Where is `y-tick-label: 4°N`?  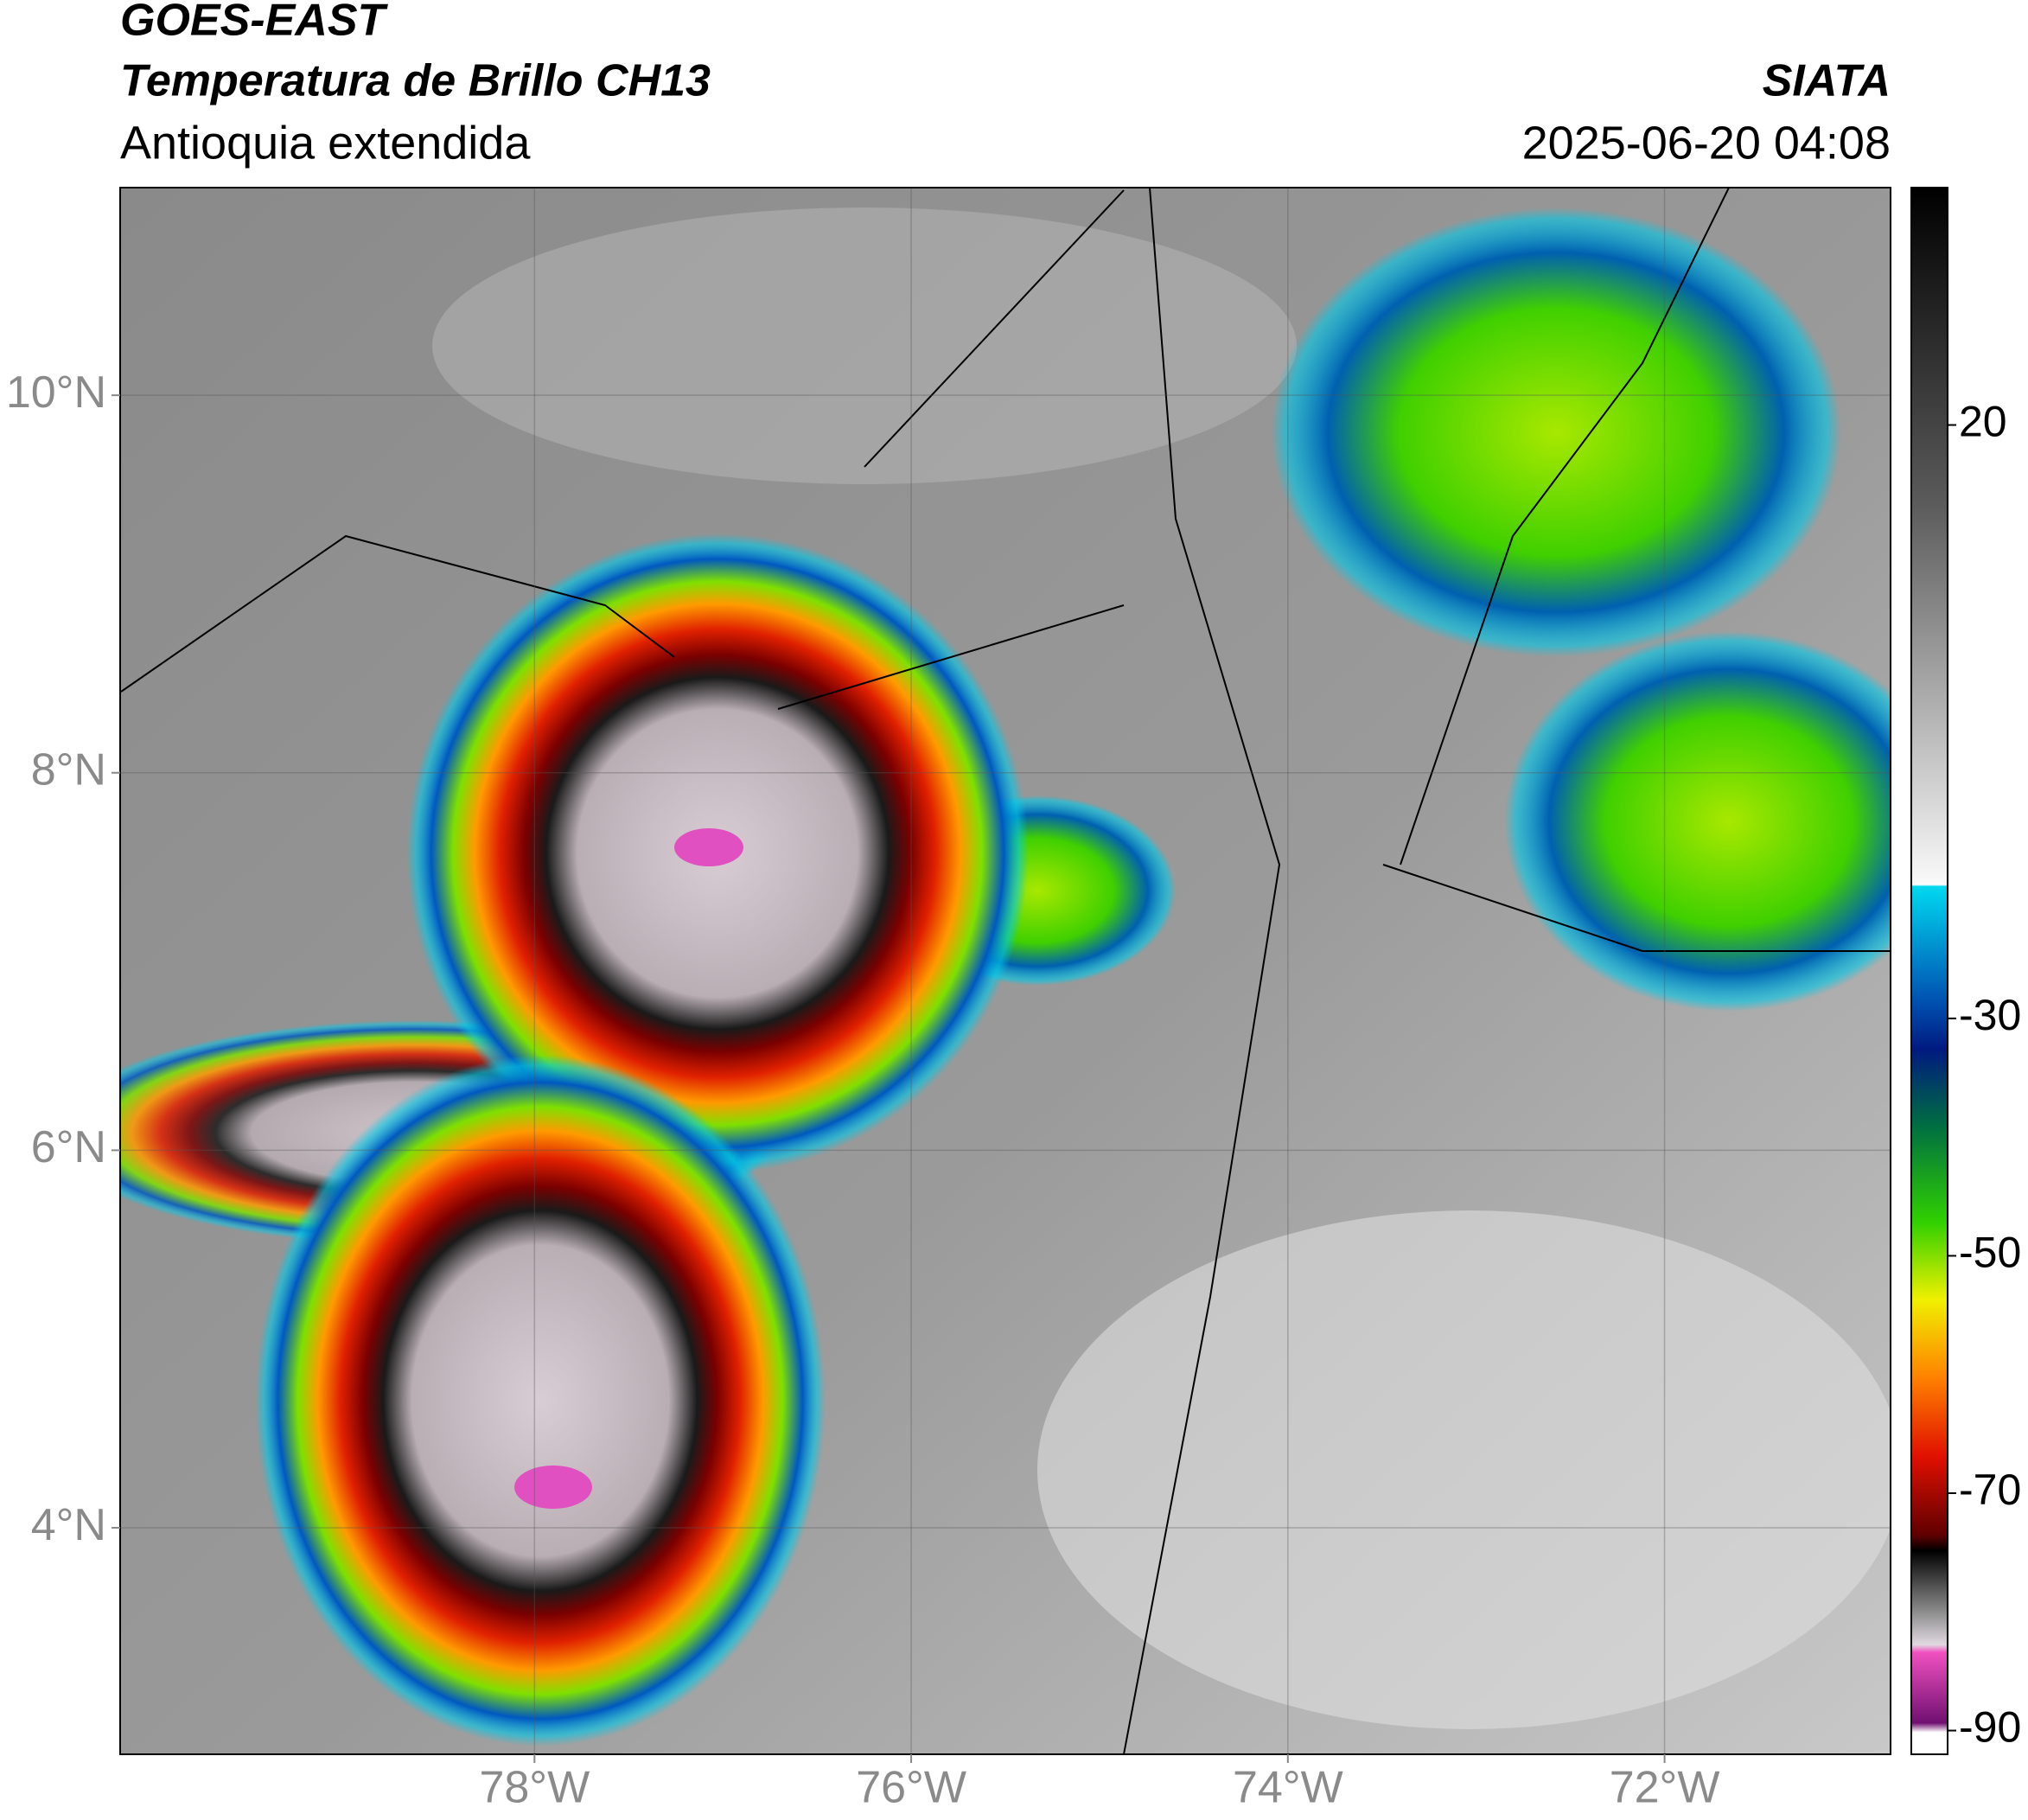 y-tick-label: 4°N is located at coordinates (68, 1525).